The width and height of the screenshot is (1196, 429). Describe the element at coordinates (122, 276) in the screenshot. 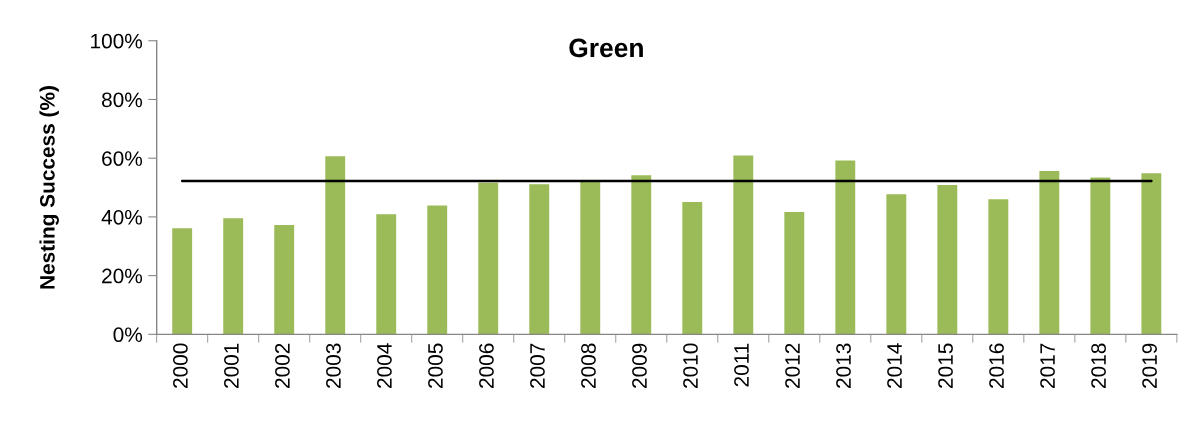

I see `y-tick-label: 20%` at that location.